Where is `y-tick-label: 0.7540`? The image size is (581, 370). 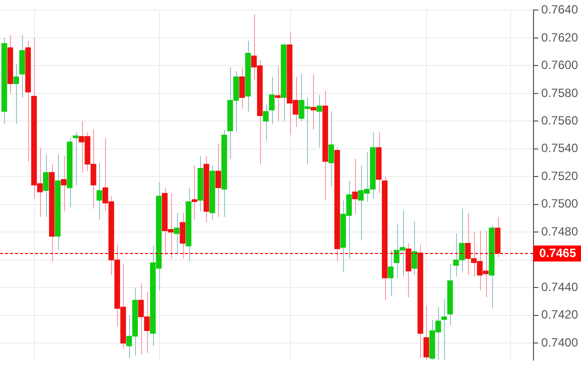 y-tick-label: 0.7540 is located at coordinates (559, 148).